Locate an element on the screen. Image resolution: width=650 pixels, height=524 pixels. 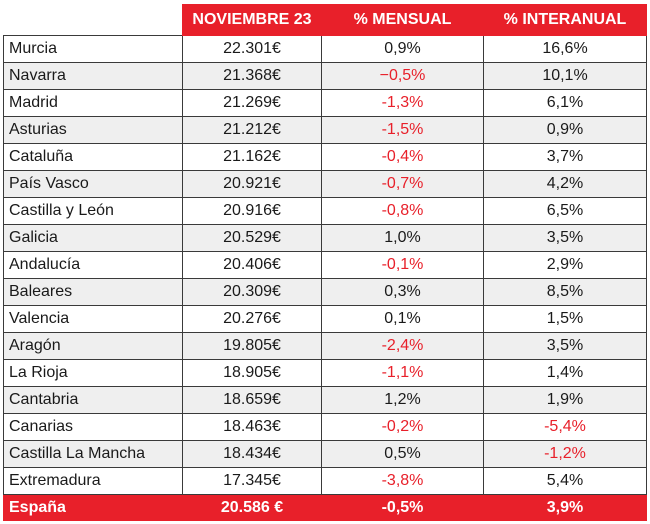
region-cell: Asturias is located at coordinates (93, 130).